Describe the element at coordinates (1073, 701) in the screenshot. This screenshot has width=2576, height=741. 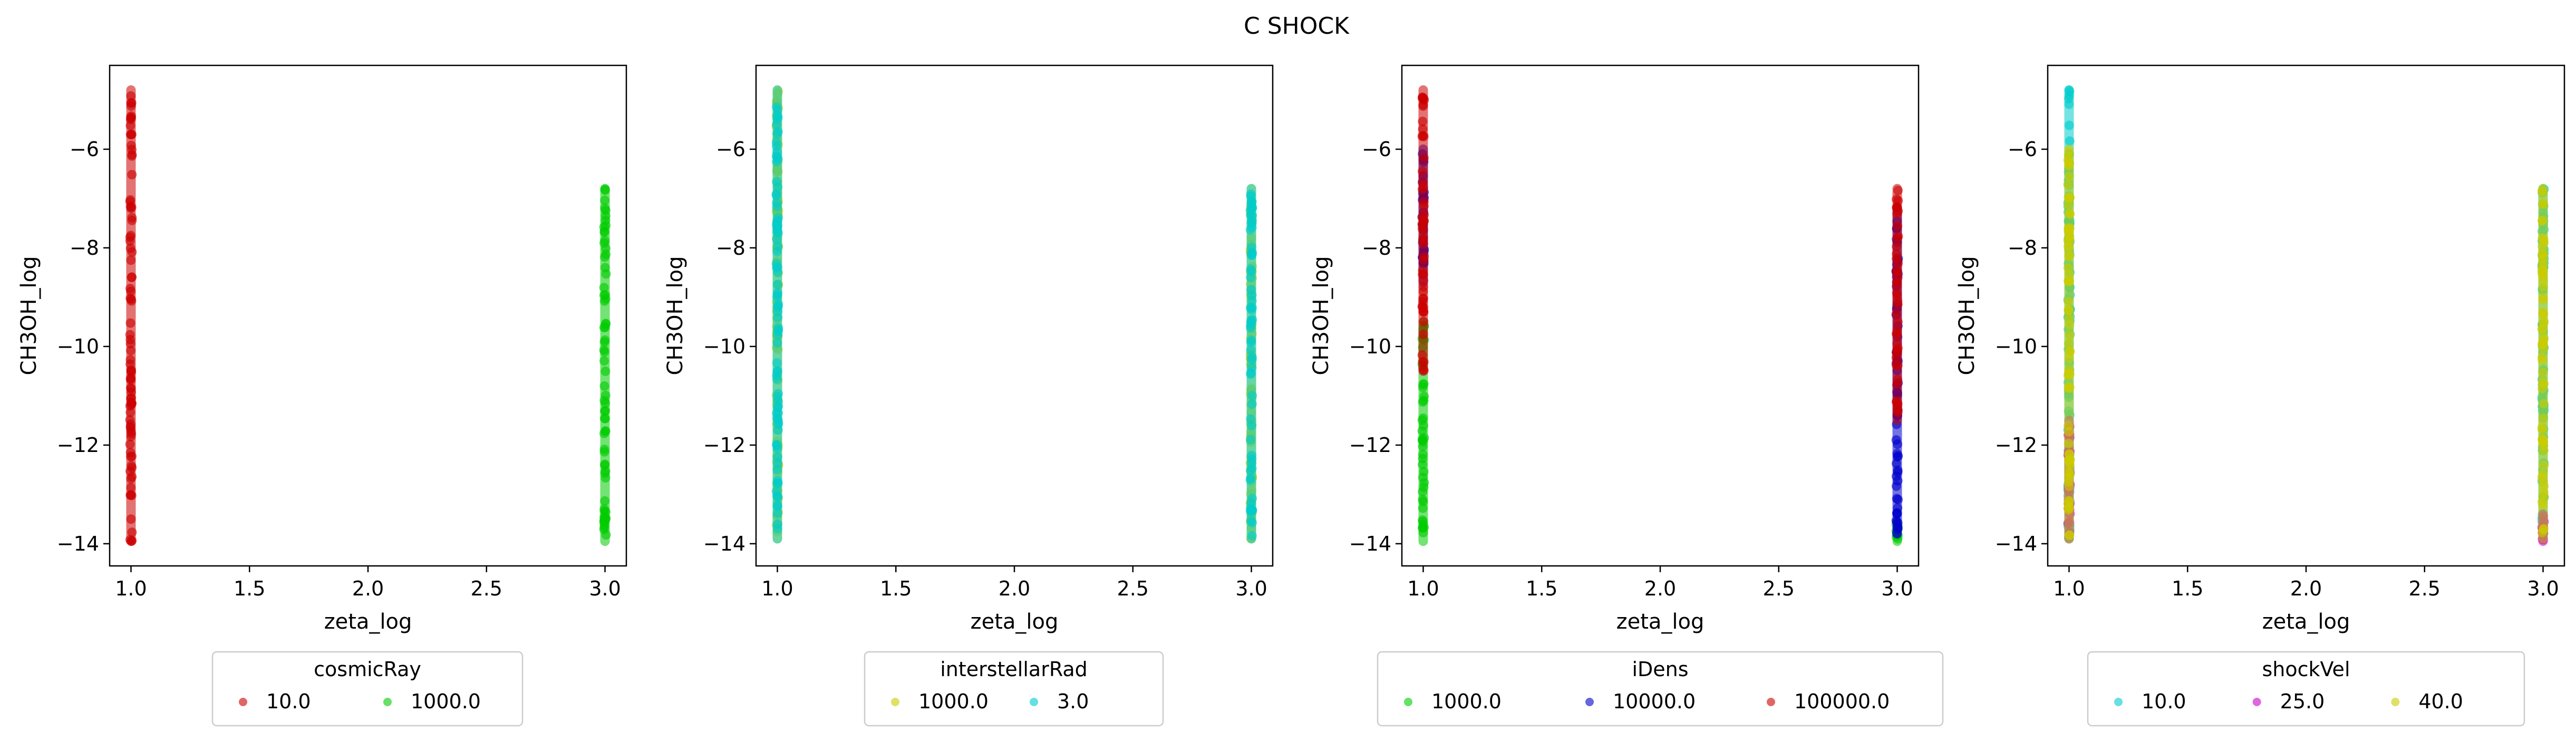
I see `legend-entry-label: 3.0` at that location.